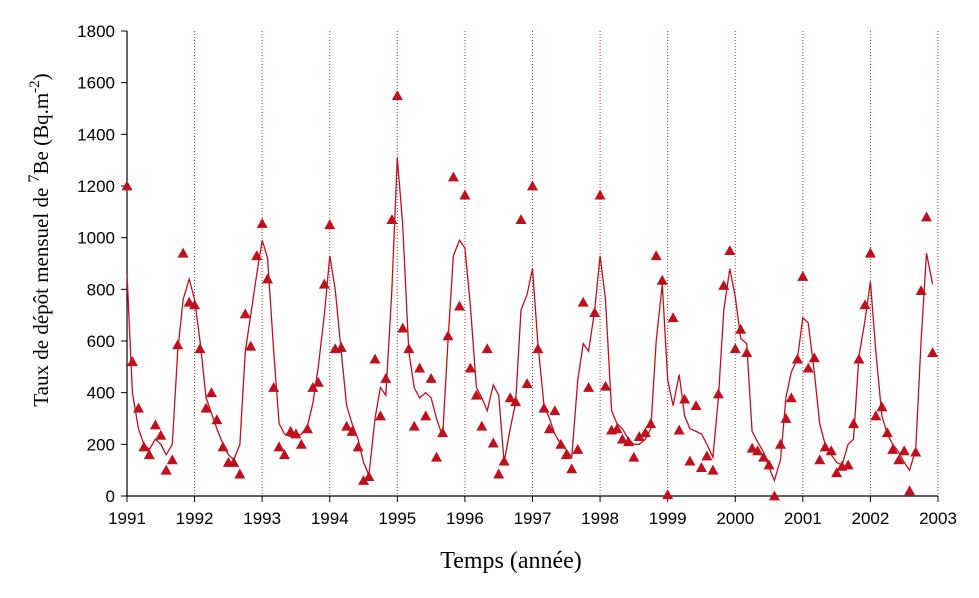 This screenshot has width=979, height=598. What do you see at coordinates (735, 518) in the screenshot?
I see `x-tick-label: 2000` at bounding box center [735, 518].